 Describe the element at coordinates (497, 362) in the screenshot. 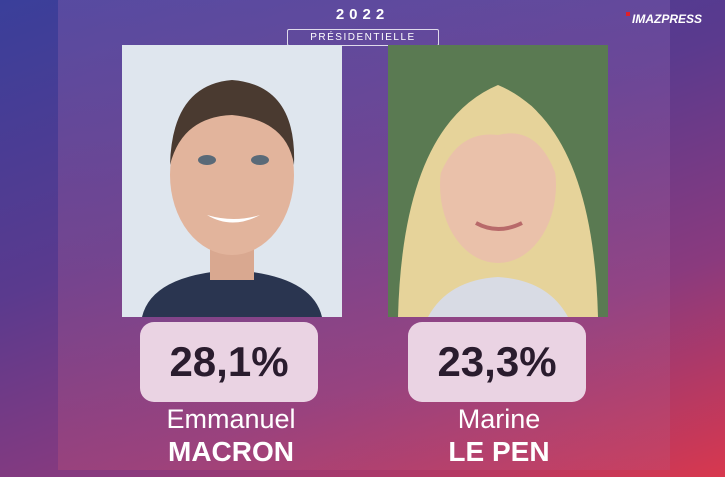

I see `score: 23,3%` at that location.